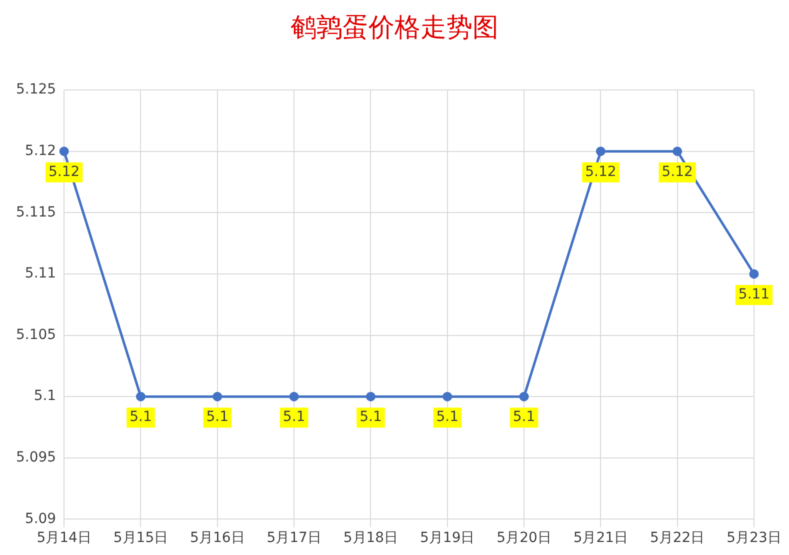 Image resolution: width=789 pixels, height=555 pixels. What do you see at coordinates (64, 538) in the screenshot?
I see `x-tick-label: 5月14日` at bounding box center [64, 538].